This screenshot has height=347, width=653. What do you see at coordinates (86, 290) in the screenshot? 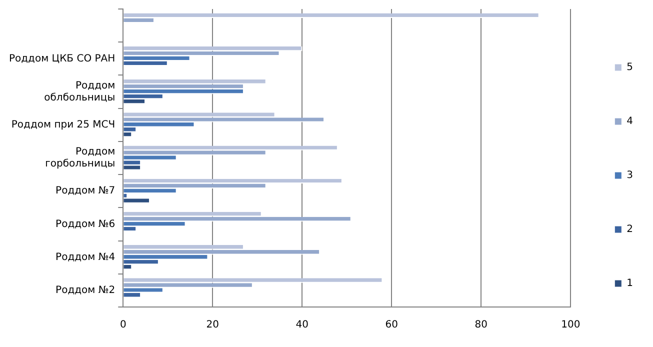
I see `y-tick-label: Роддом №2` at bounding box center [86, 290].